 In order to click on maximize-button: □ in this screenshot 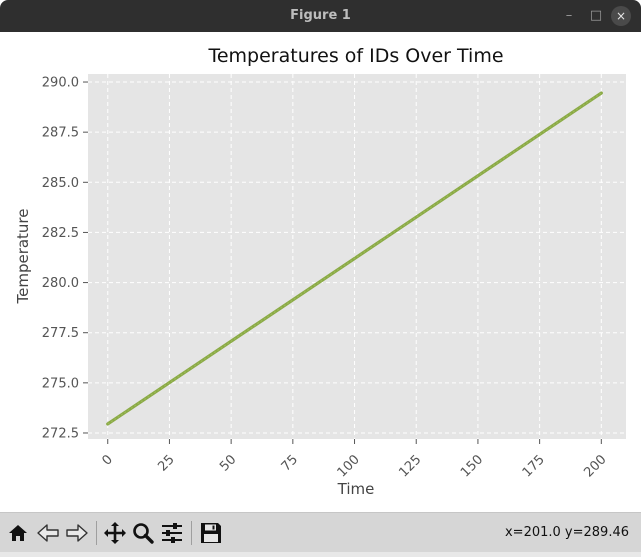, I will do `click(596, 15)`.